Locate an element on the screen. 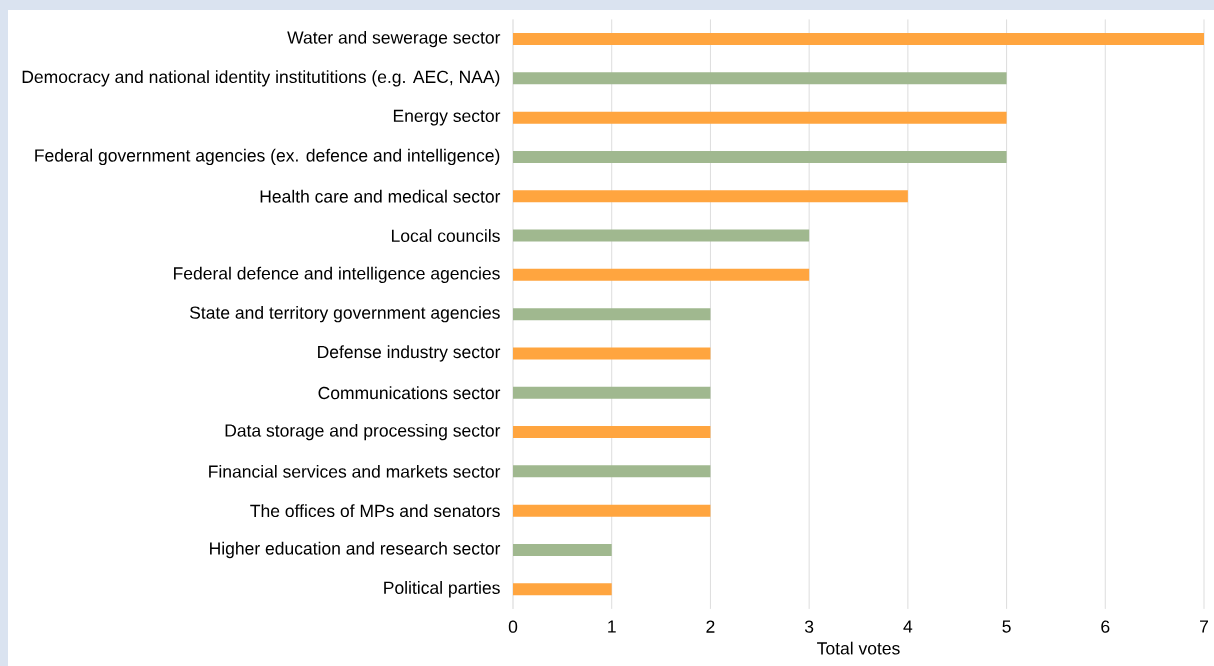 The width and height of the screenshot is (1214, 666). x-axis-title: Total votes is located at coordinates (858, 648).